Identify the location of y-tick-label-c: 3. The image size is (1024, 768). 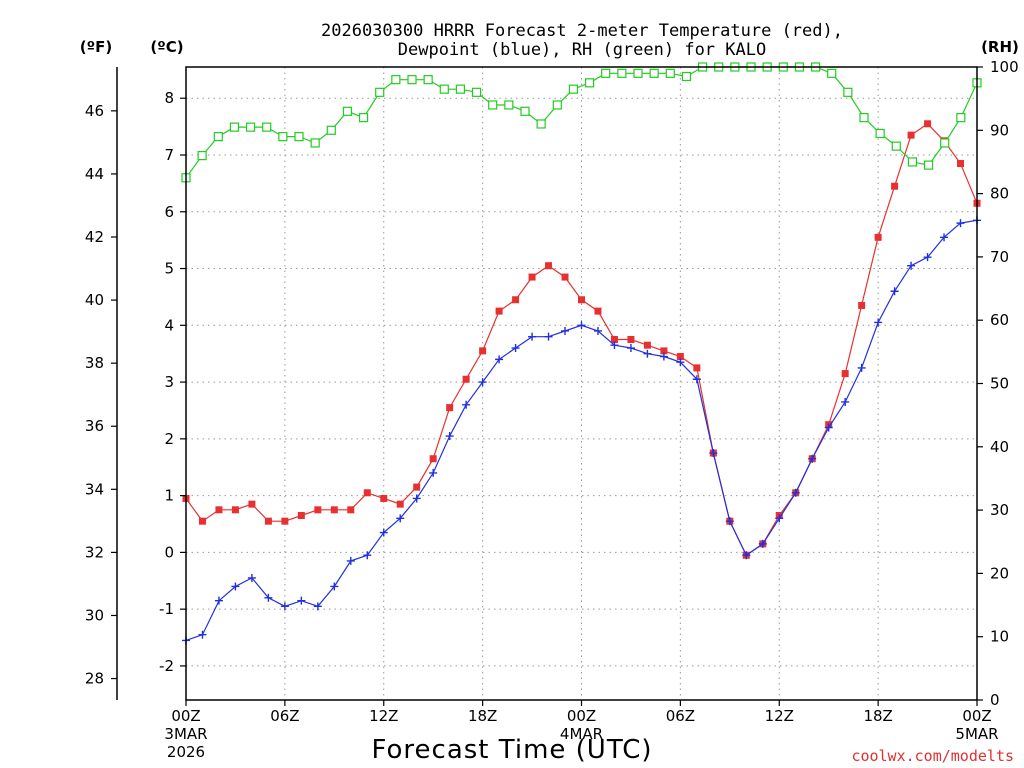
(169, 382).